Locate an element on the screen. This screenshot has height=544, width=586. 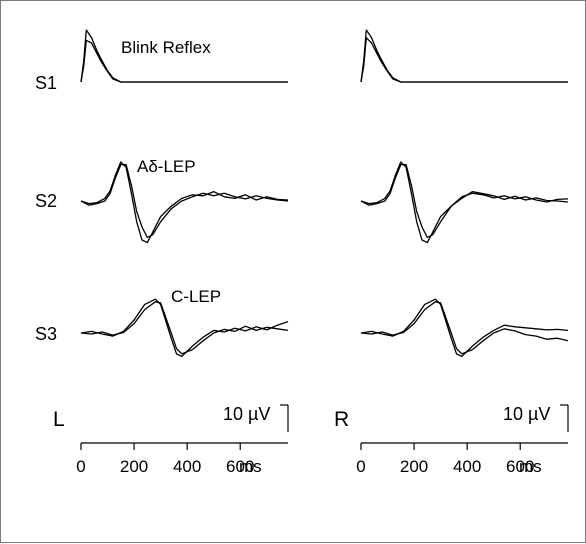
side-label-right: R is located at coordinates (341, 419).